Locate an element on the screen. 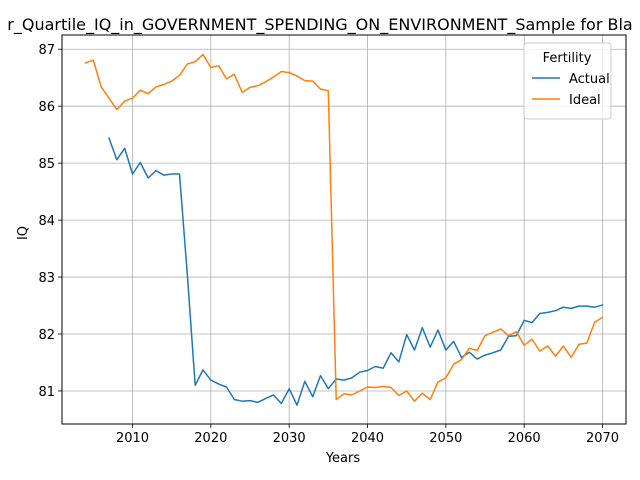 This screenshot has height=480, width=640. y-tick-label: 86 is located at coordinates (46, 107).